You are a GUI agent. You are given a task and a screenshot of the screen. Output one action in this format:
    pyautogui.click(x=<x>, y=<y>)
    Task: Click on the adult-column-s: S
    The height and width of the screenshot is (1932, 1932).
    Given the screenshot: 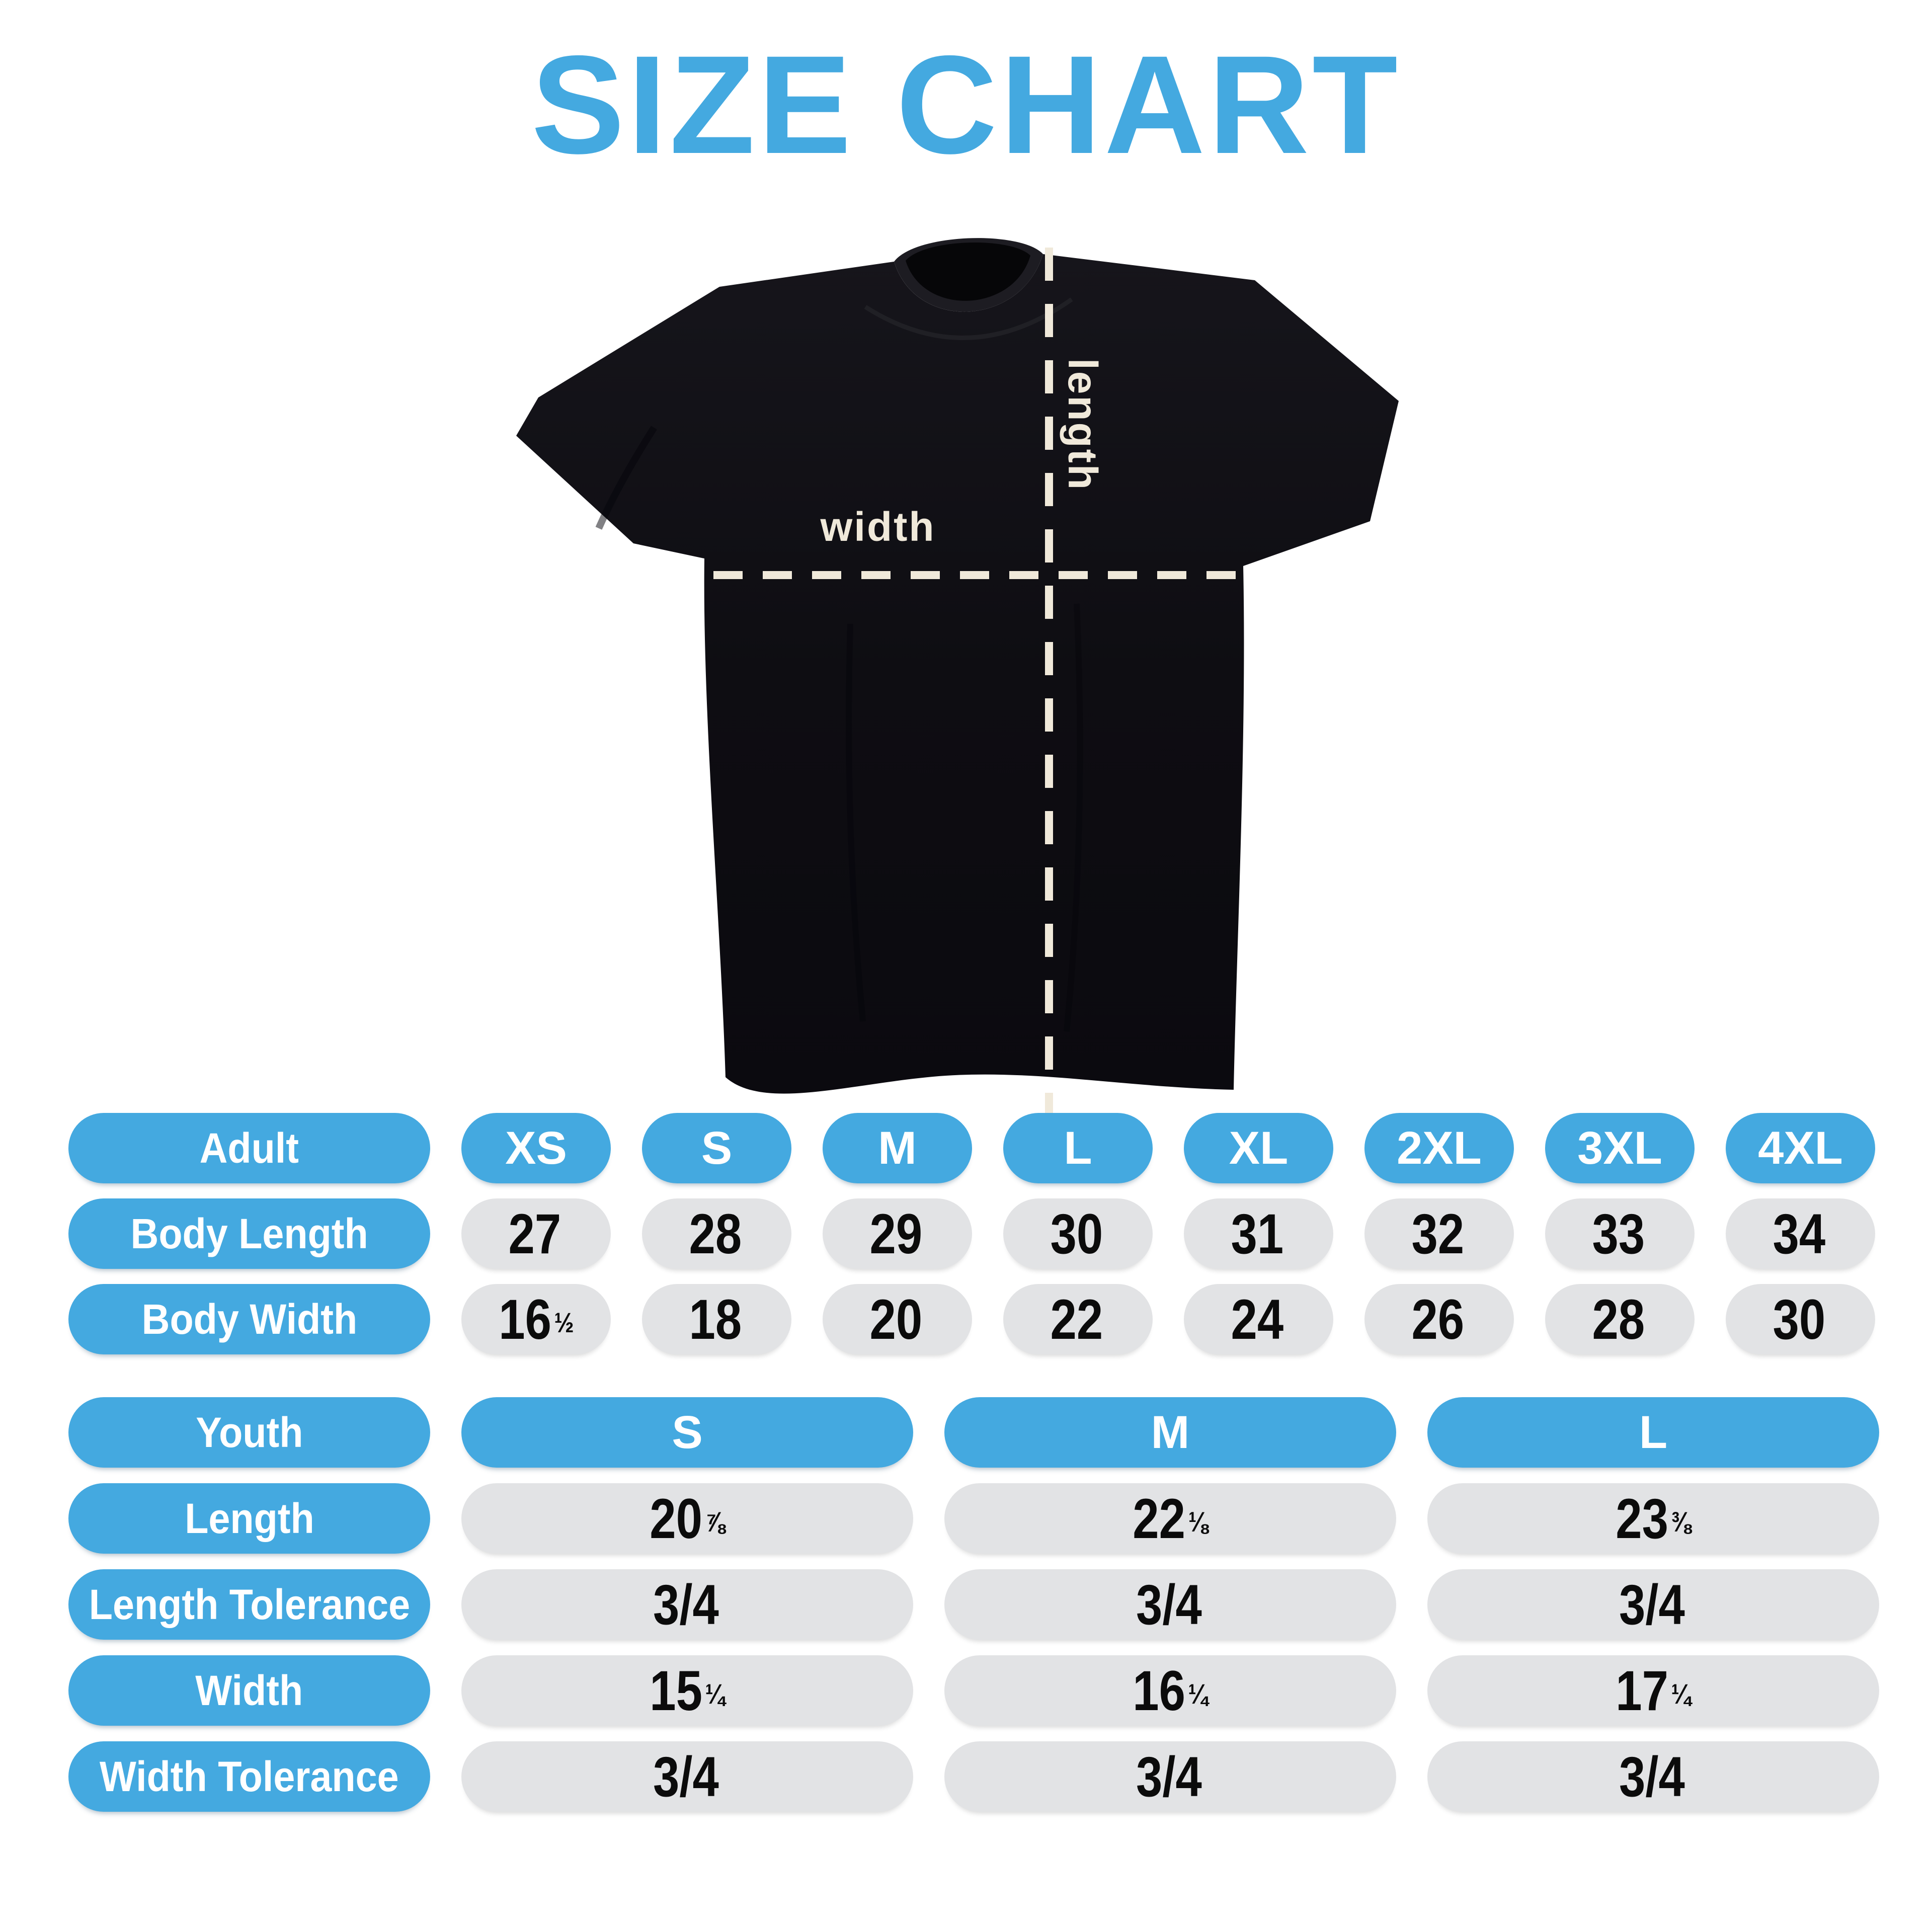 What is the action you would take?
    pyautogui.click(x=717, y=1148)
    